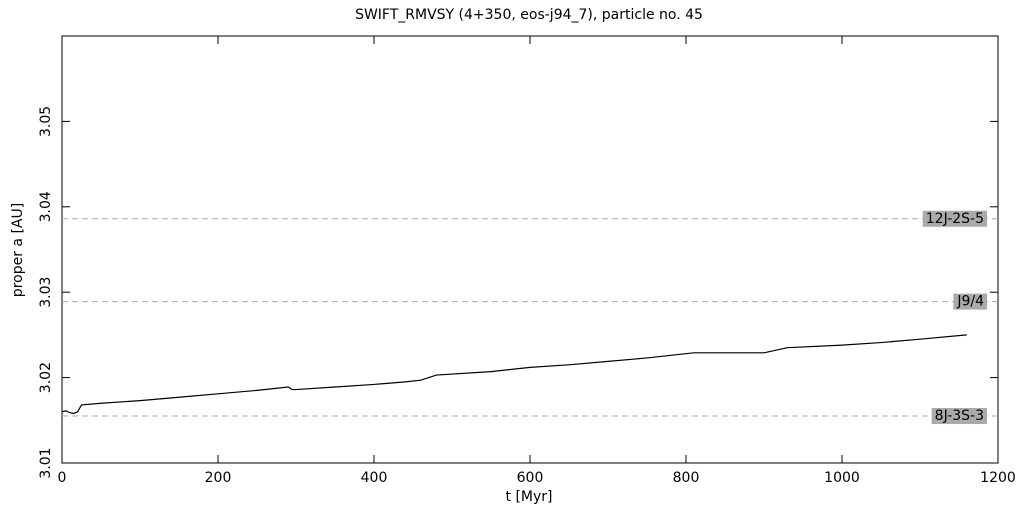 The height and width of the screenshot is (511, 1021). What do you see at coordinates (842, 478) in the screenshot?
I see `x-tick-label: 1000` at bounding box center [842, 478].